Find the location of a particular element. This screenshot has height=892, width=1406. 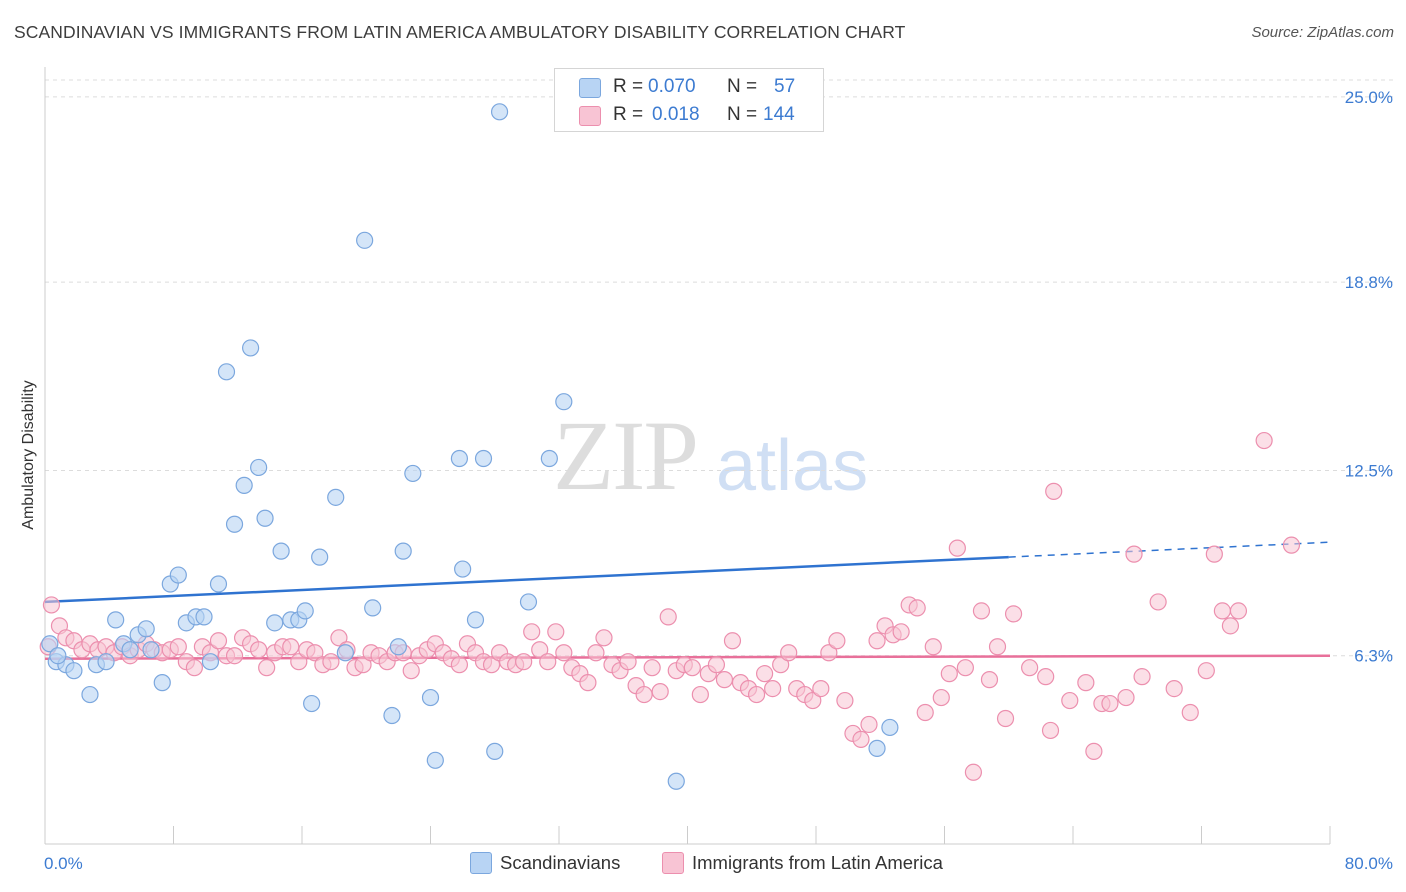

legend-r-value: 0.018 is located at coordinates (676, 114).